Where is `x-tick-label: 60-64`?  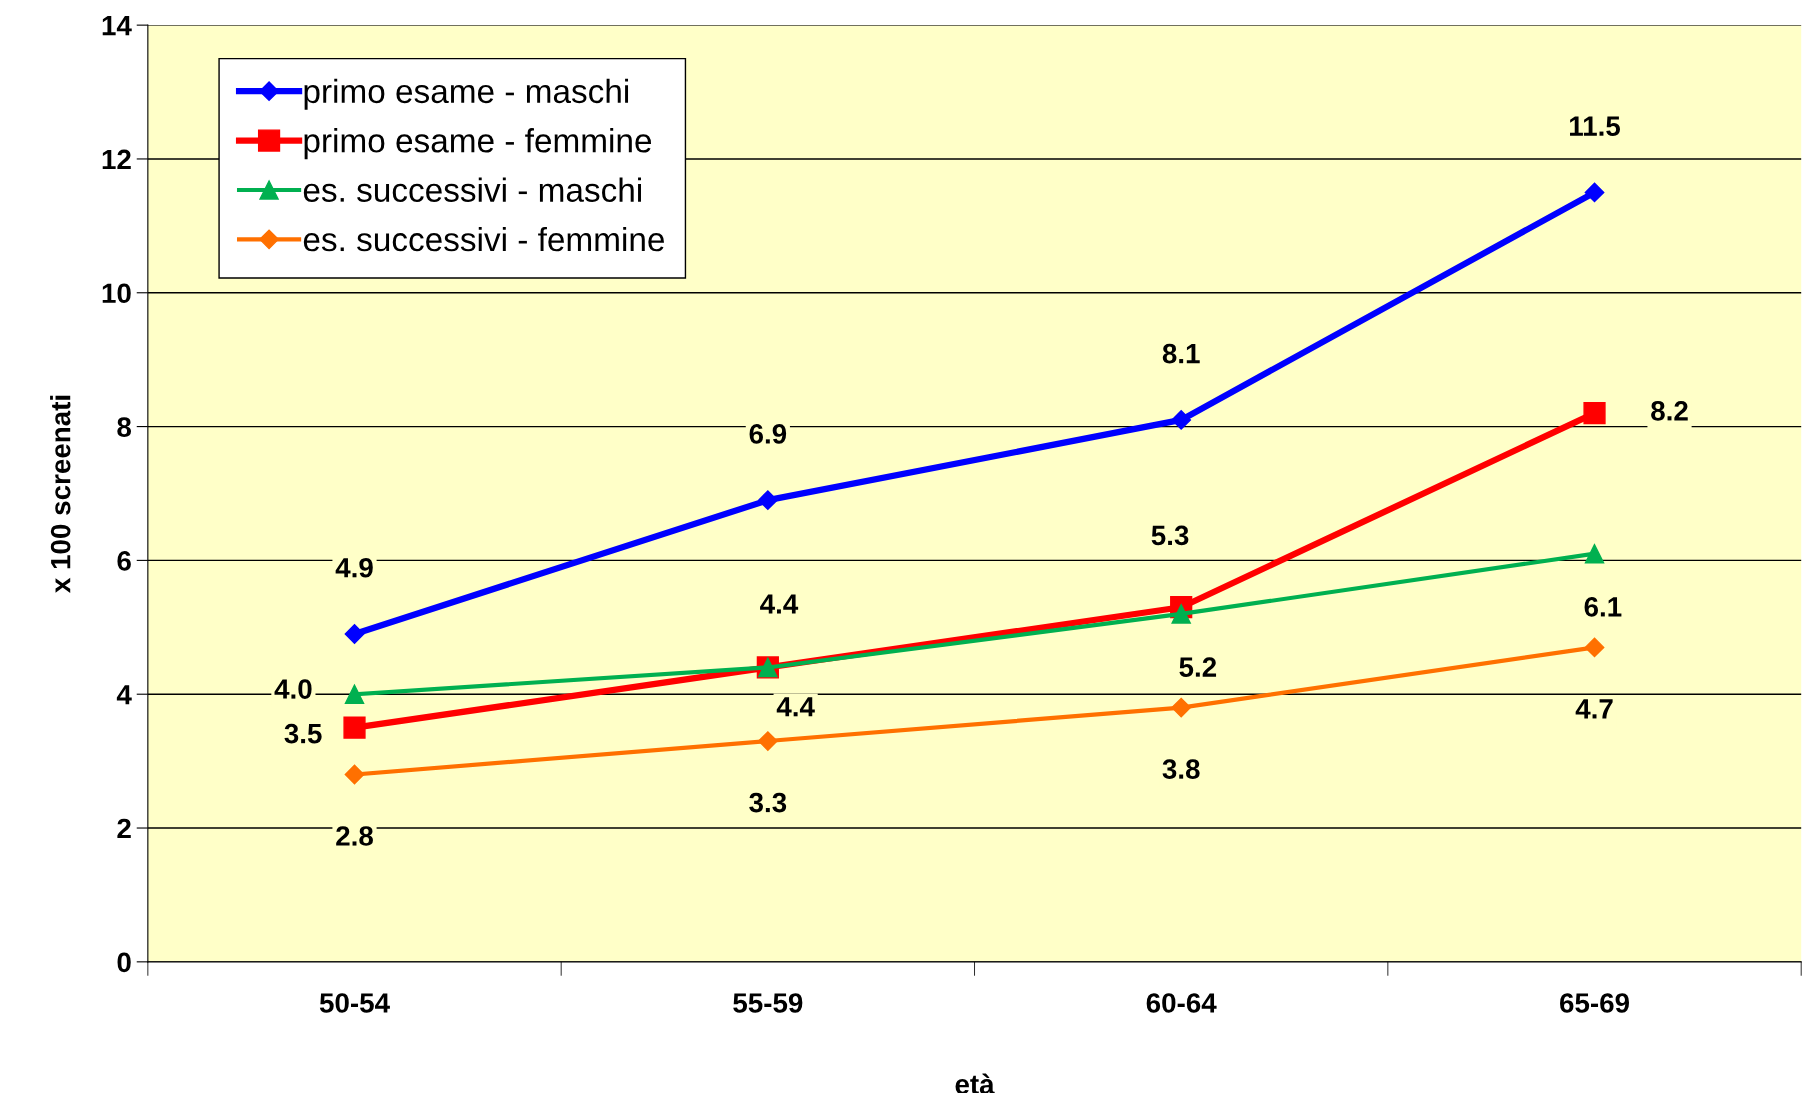
x-tick-label: 60-64 is located at coordinates (1181, 1003).